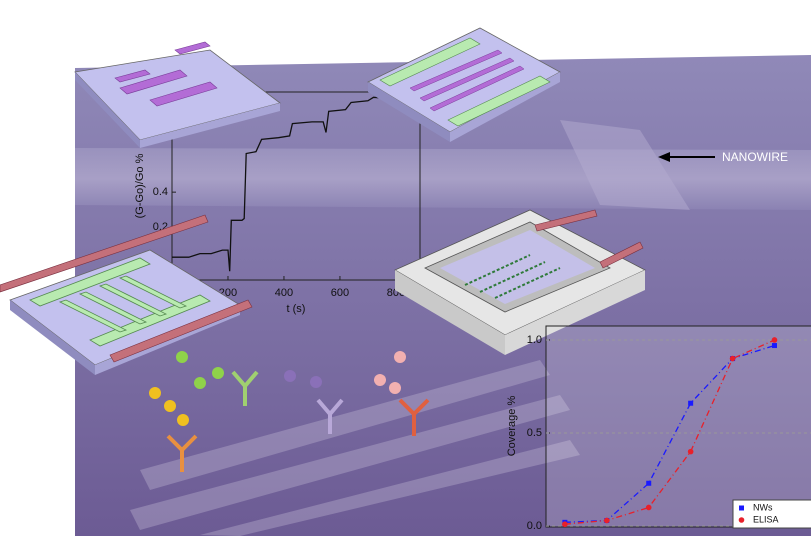 Image resolution: width=811 pixels, height=536 pixels. I want to click on legend-label: NWs, so click(763, 507).